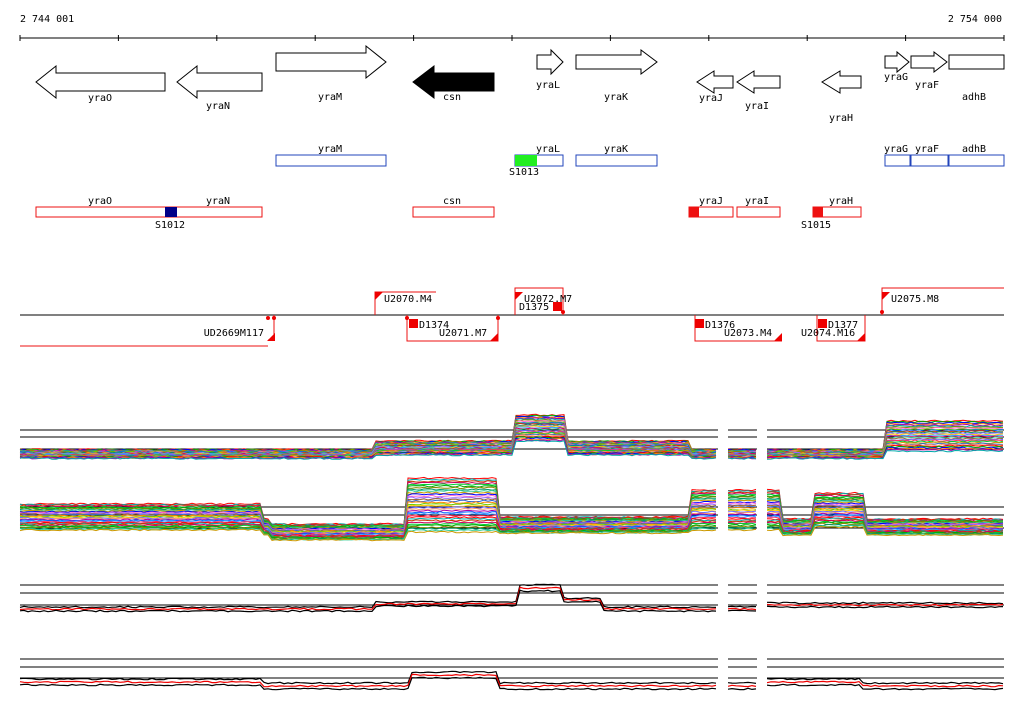  Describe the element at coordinates (548, 299) in the screenshot. I see `unit-label: U2072.M7` at that location.